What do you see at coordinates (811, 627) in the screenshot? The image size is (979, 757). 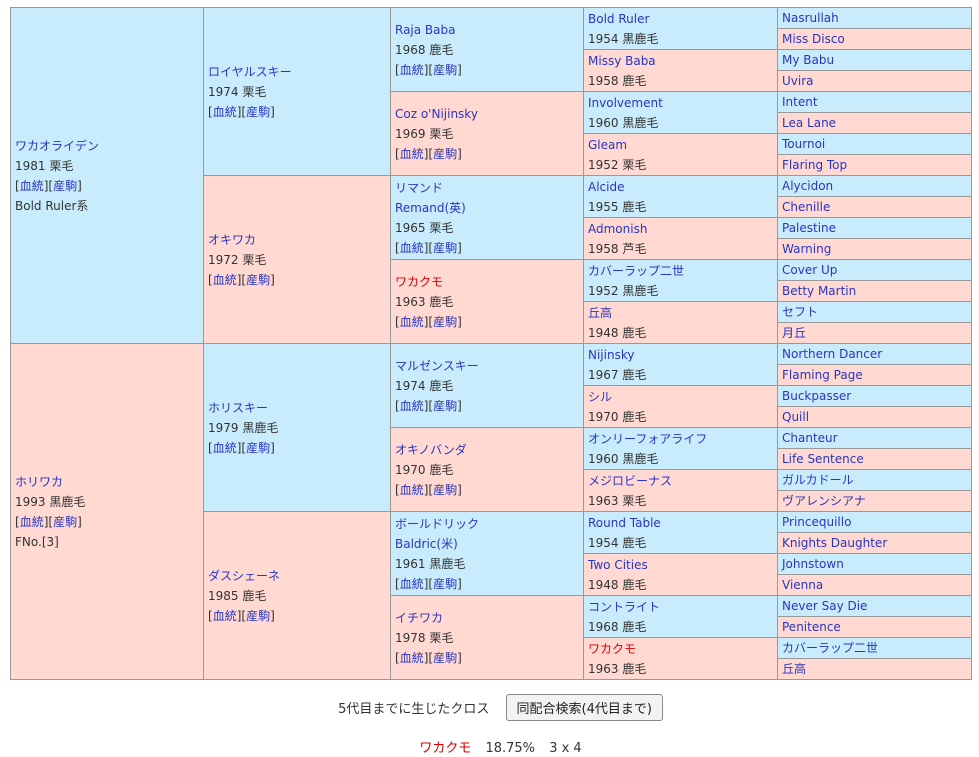 I see `horse-name-link: Penitence` at bounding box center [811, 627].